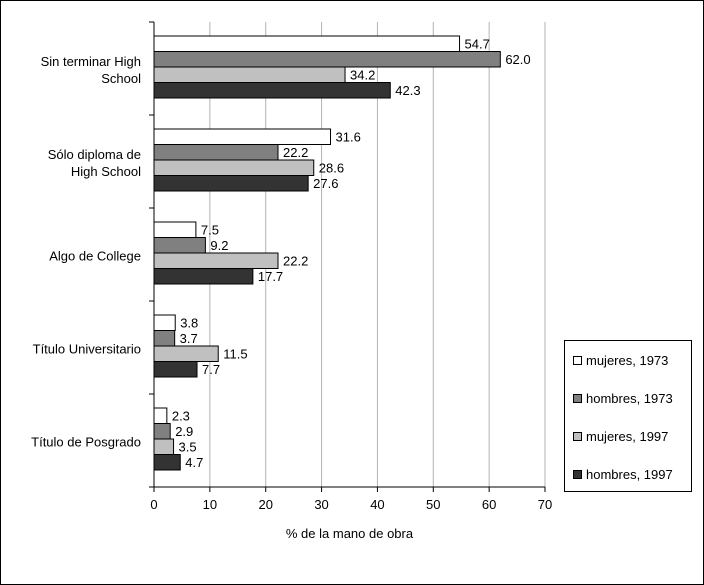 This screenshot has height=585, width=704. Describe the element at coordinates (153, 504) in the screenshot. I see `x-tick-label: 0` at that location.